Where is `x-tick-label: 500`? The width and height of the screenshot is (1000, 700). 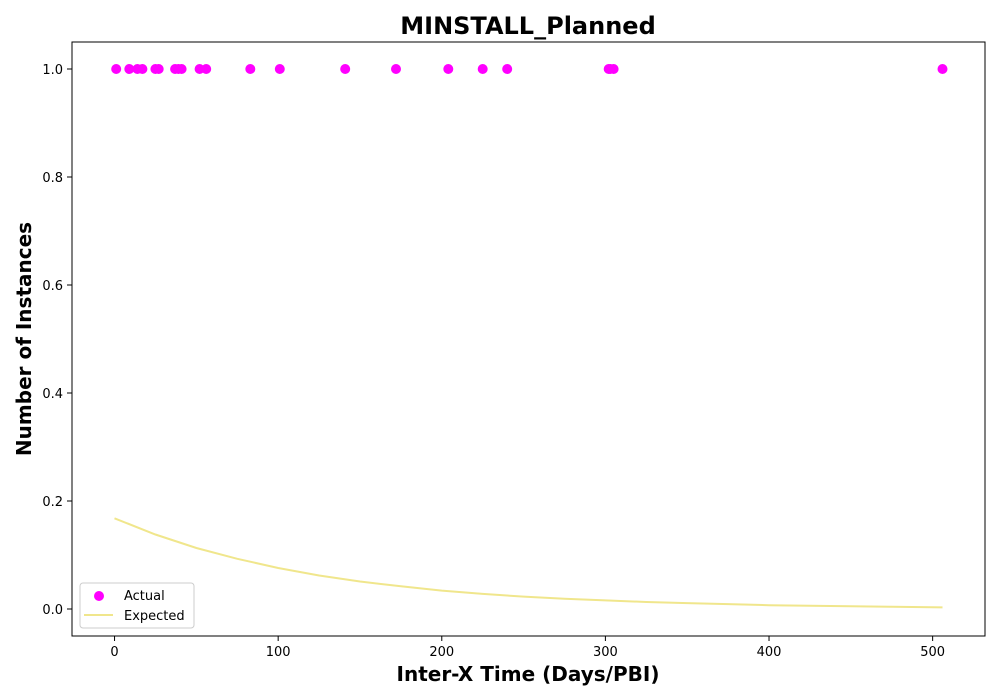 x-tick-label: 500 is located at coordinates (932, 652).